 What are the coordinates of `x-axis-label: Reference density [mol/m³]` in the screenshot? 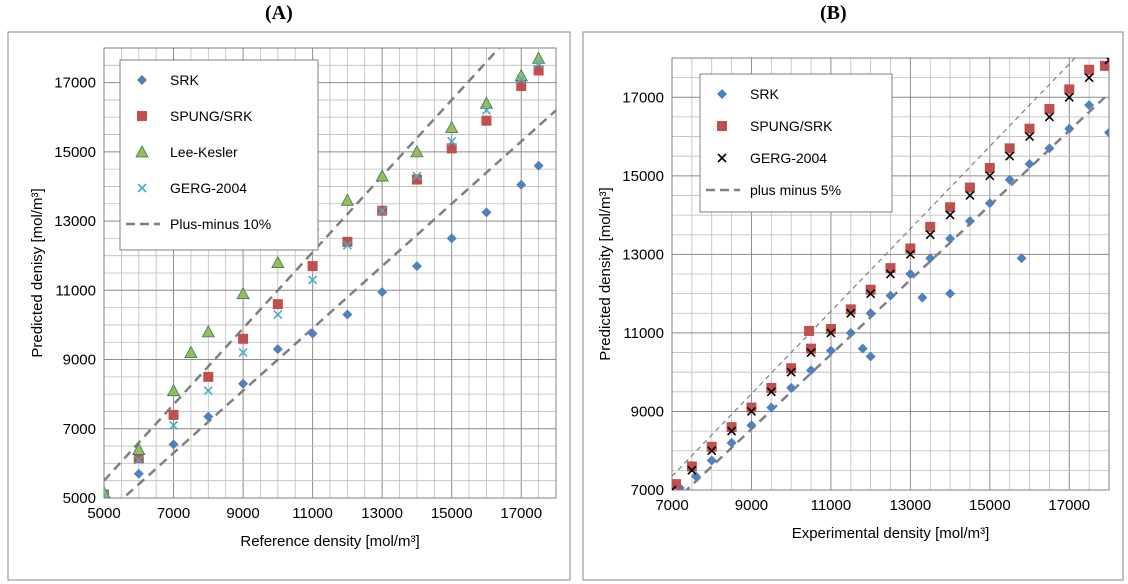 It's located at (329, 541).